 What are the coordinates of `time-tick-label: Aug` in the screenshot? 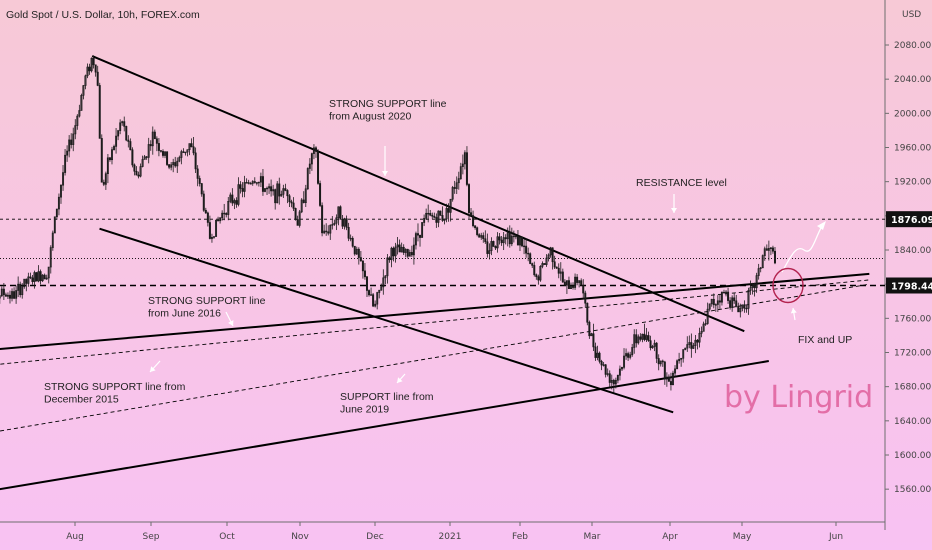 It's located at (75, 537).